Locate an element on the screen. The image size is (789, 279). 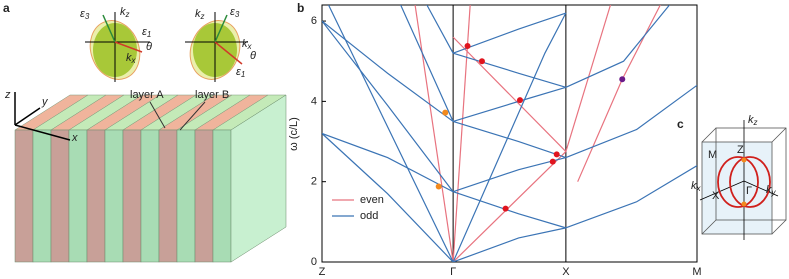
layer-label: layer B is located at coordinates (212, 95).